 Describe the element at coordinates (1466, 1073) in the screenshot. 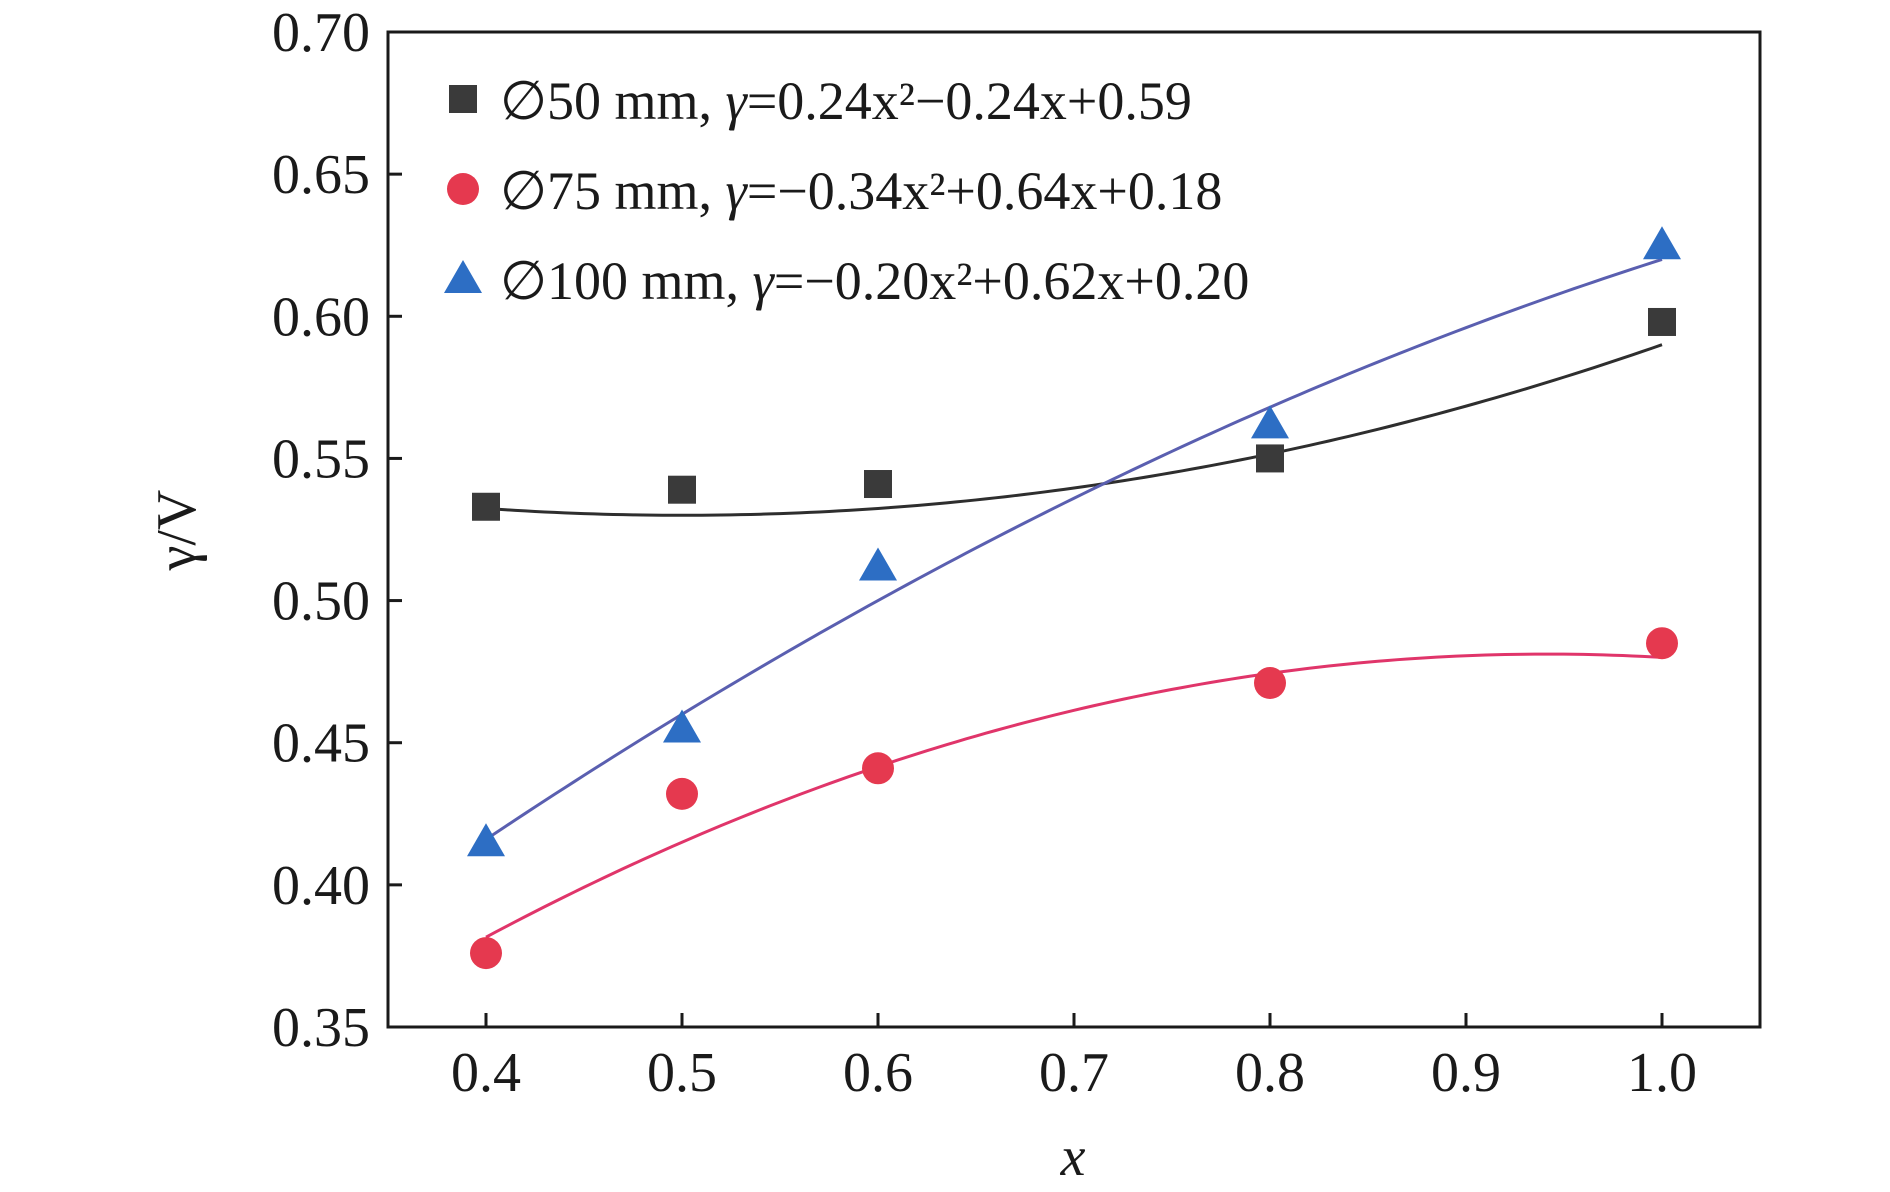

I see `x-tick-label: 0.9` at that location.